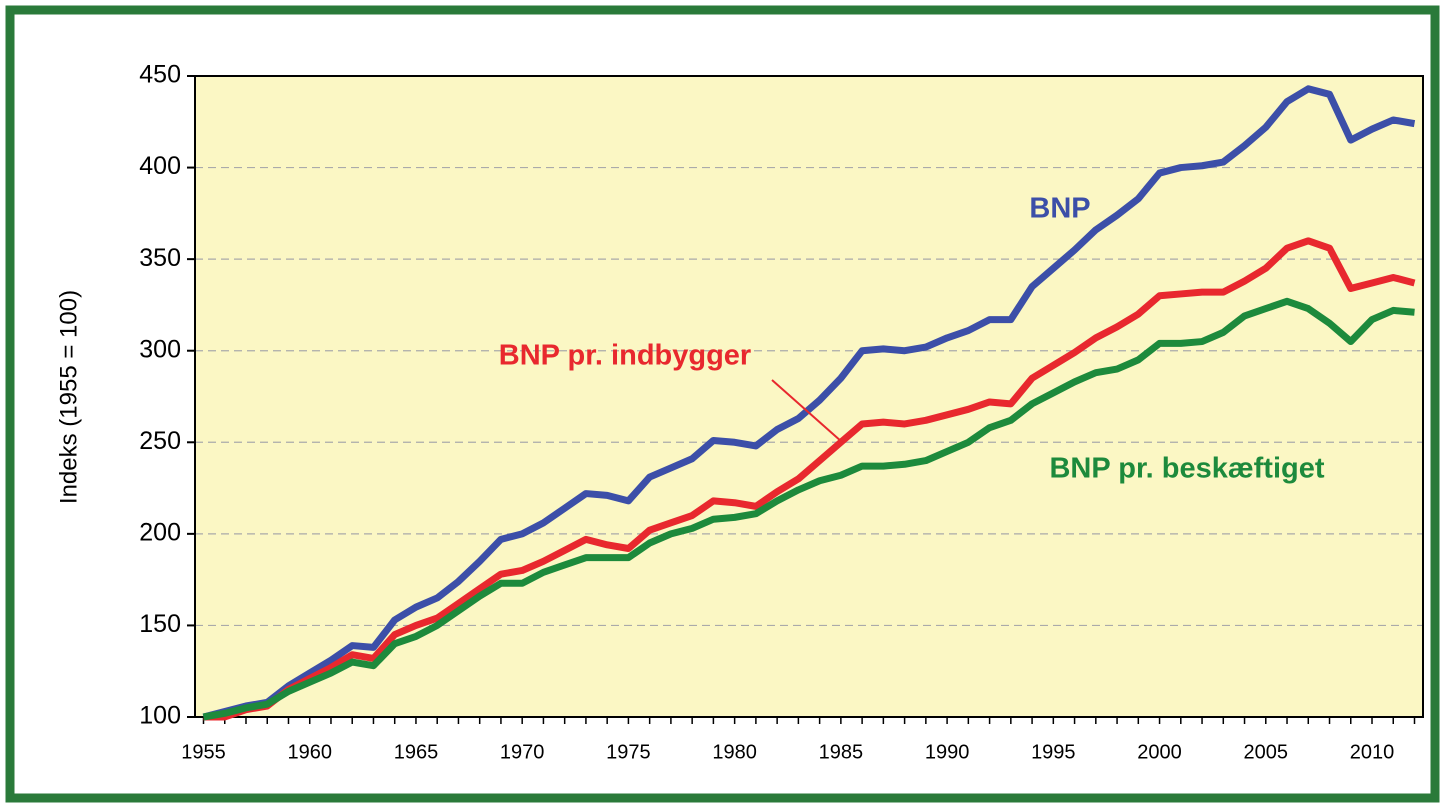 The image size is (1440, 806). What do you see at coordinates (807, 411) in the screenshot?
I see `leader-line` at bounding box center [807, 411].